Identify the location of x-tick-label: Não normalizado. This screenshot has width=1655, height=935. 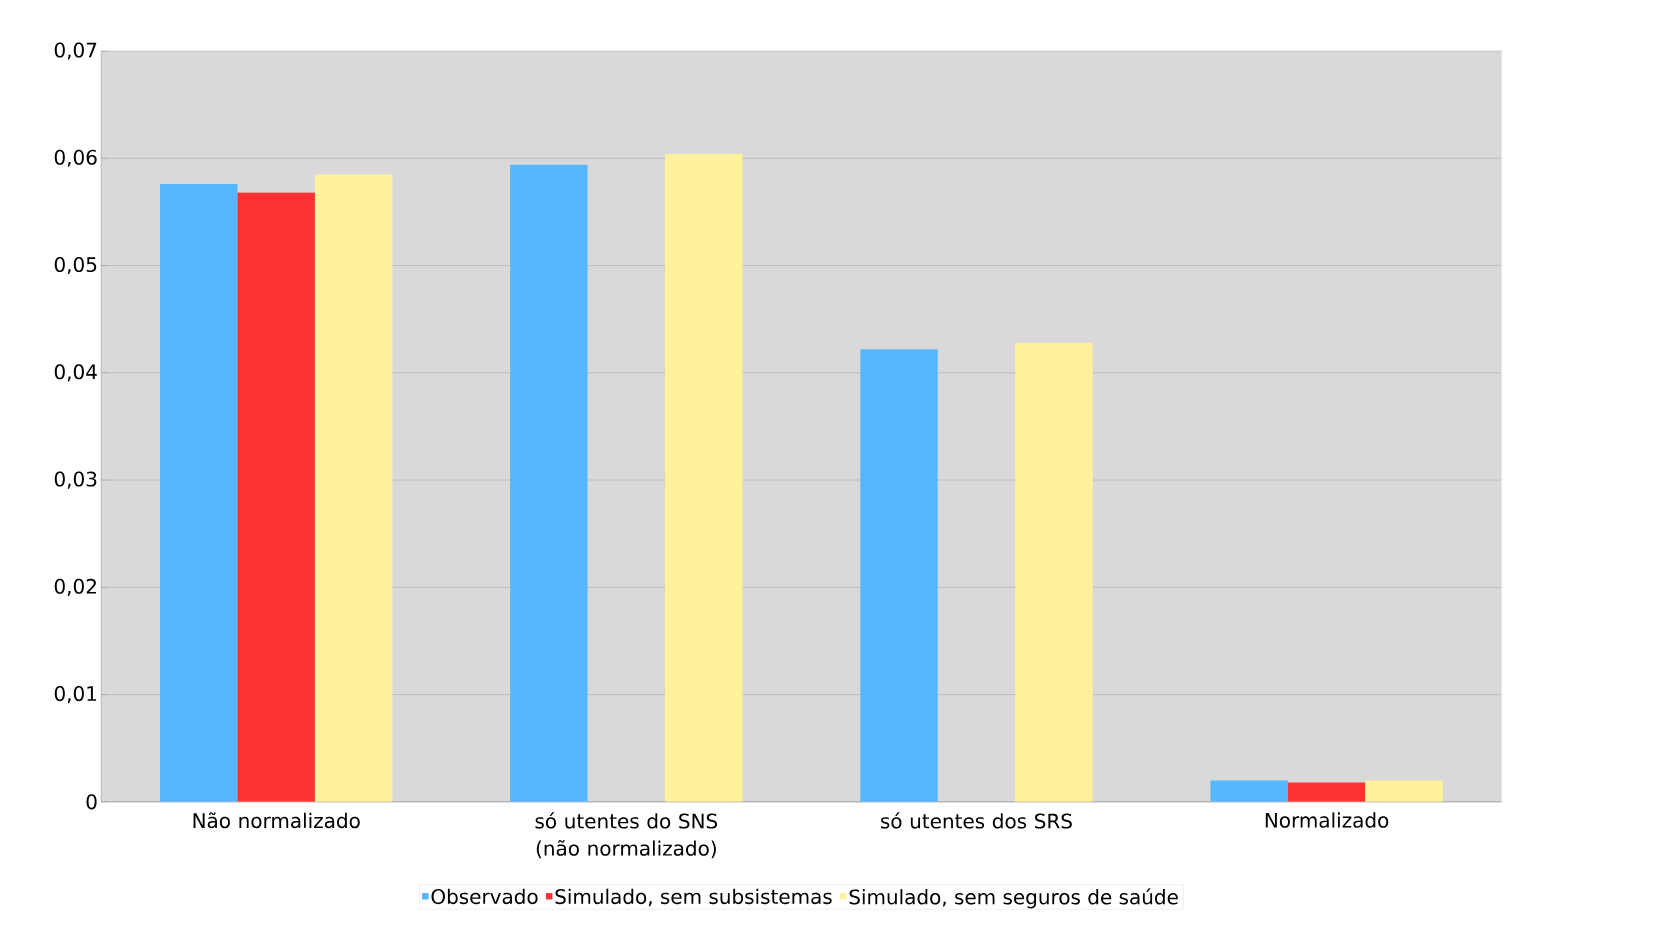
(276, 820).